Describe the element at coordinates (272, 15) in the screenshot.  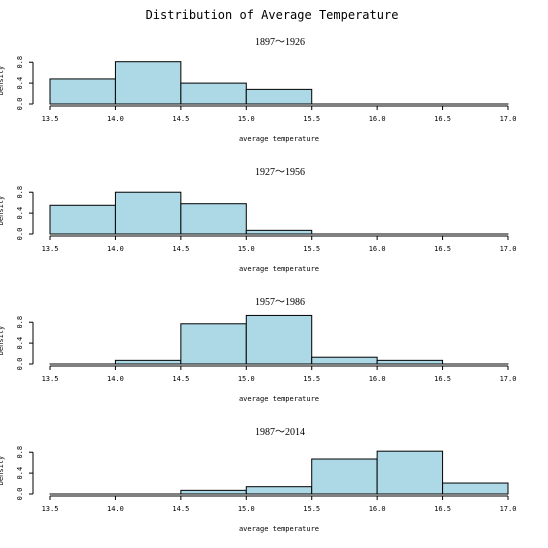
I see `figure-title: Distribution of Average Temperature` at that location.